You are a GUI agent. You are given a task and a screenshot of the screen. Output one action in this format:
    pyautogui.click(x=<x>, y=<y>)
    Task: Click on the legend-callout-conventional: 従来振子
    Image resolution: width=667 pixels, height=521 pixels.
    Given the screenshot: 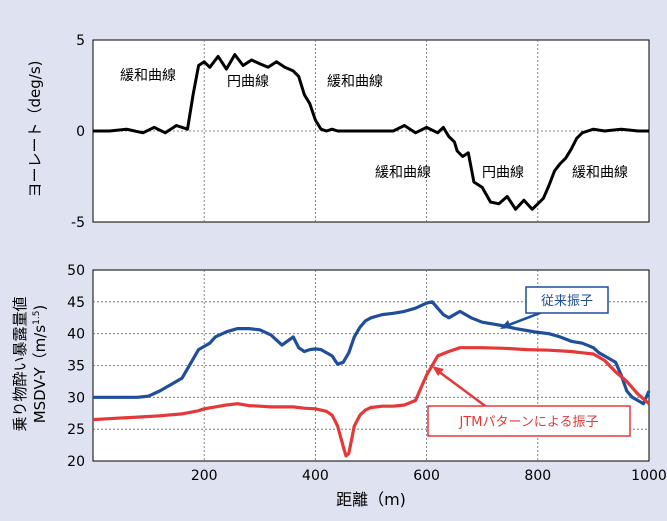 What is the action you would take?
    pyautogui.click(x=554, y=307)
    